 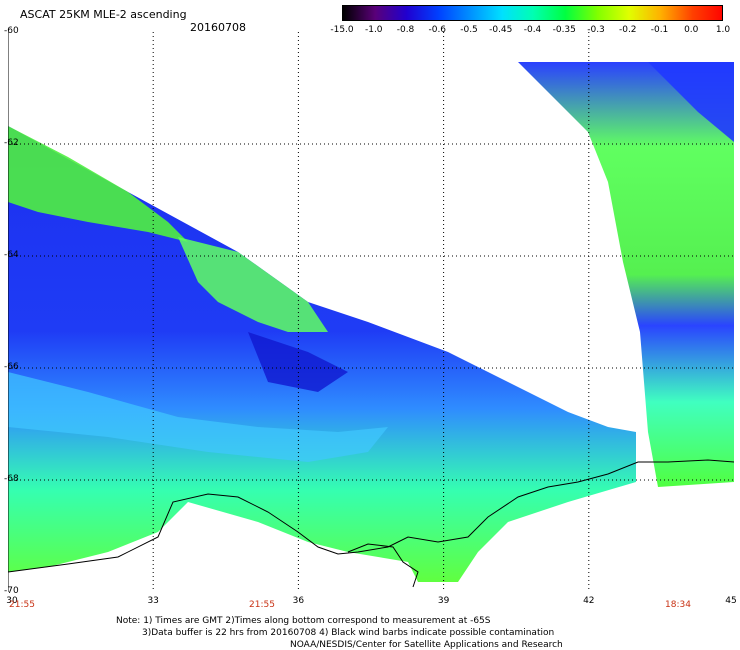 I want to click on product-title: ASCAT 25KM MLE-2 ascending, so click(x=103, y=14).